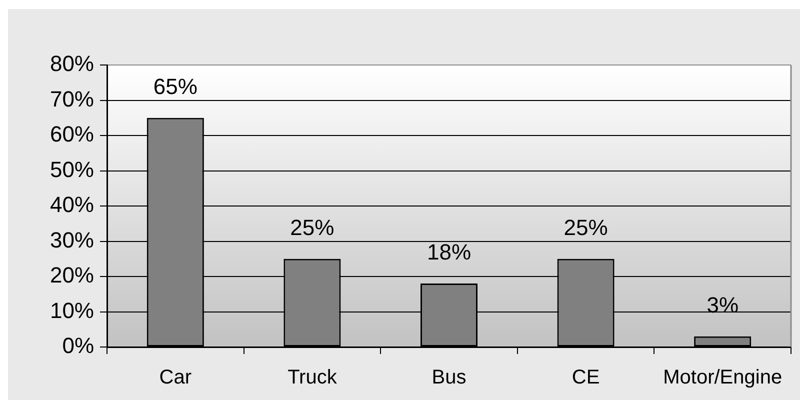 The width and height of the screenshot is (808, 408). I want to click on y-tick-label: 10%, so click(72, 310).